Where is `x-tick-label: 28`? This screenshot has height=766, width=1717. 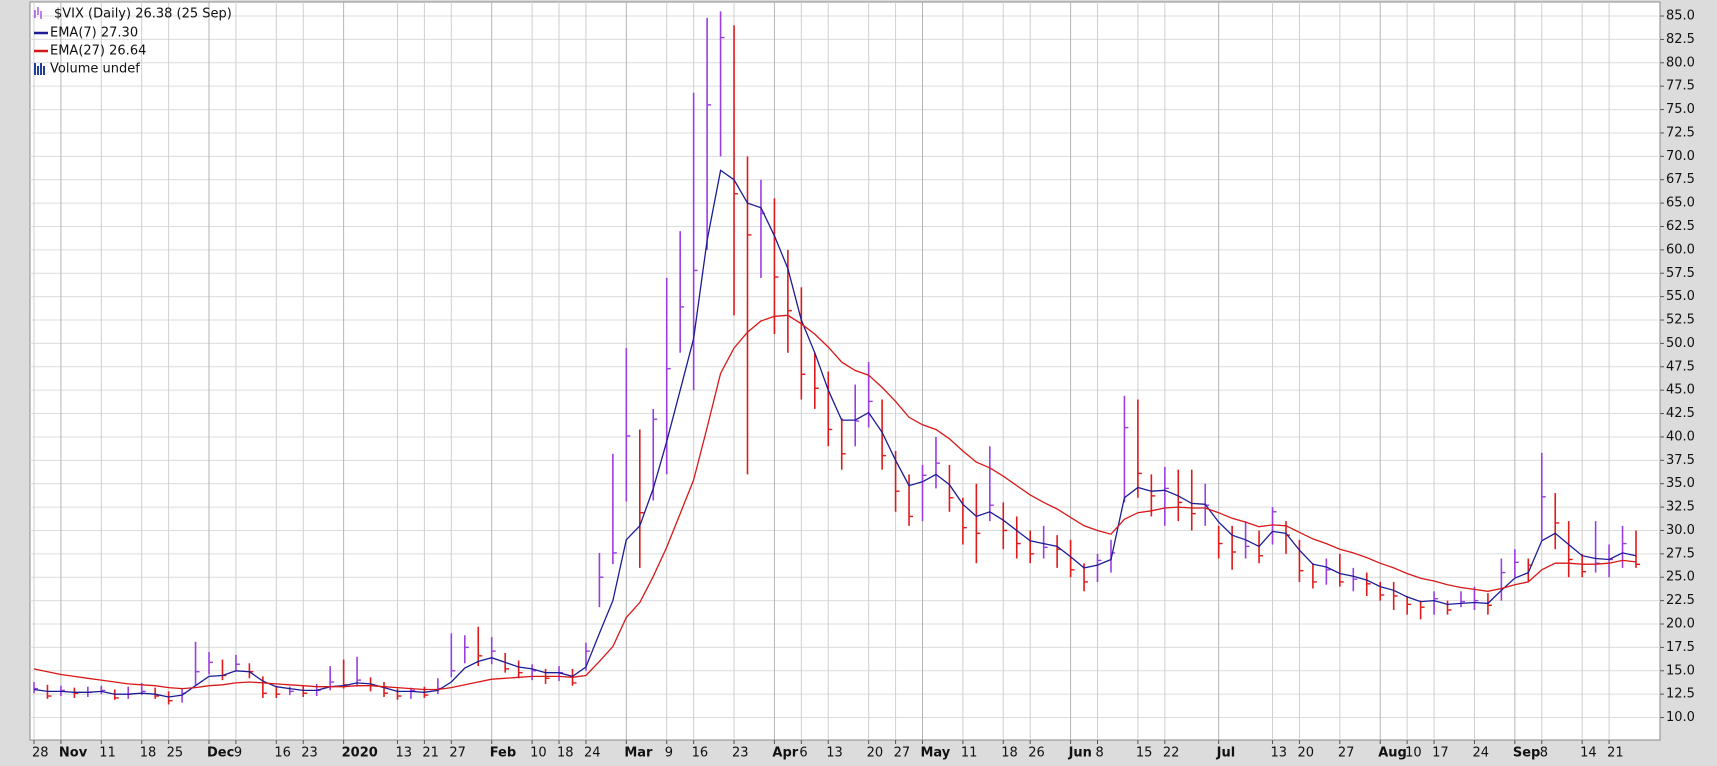
x-tick-label: 28 is located at coordinates (40, 753).